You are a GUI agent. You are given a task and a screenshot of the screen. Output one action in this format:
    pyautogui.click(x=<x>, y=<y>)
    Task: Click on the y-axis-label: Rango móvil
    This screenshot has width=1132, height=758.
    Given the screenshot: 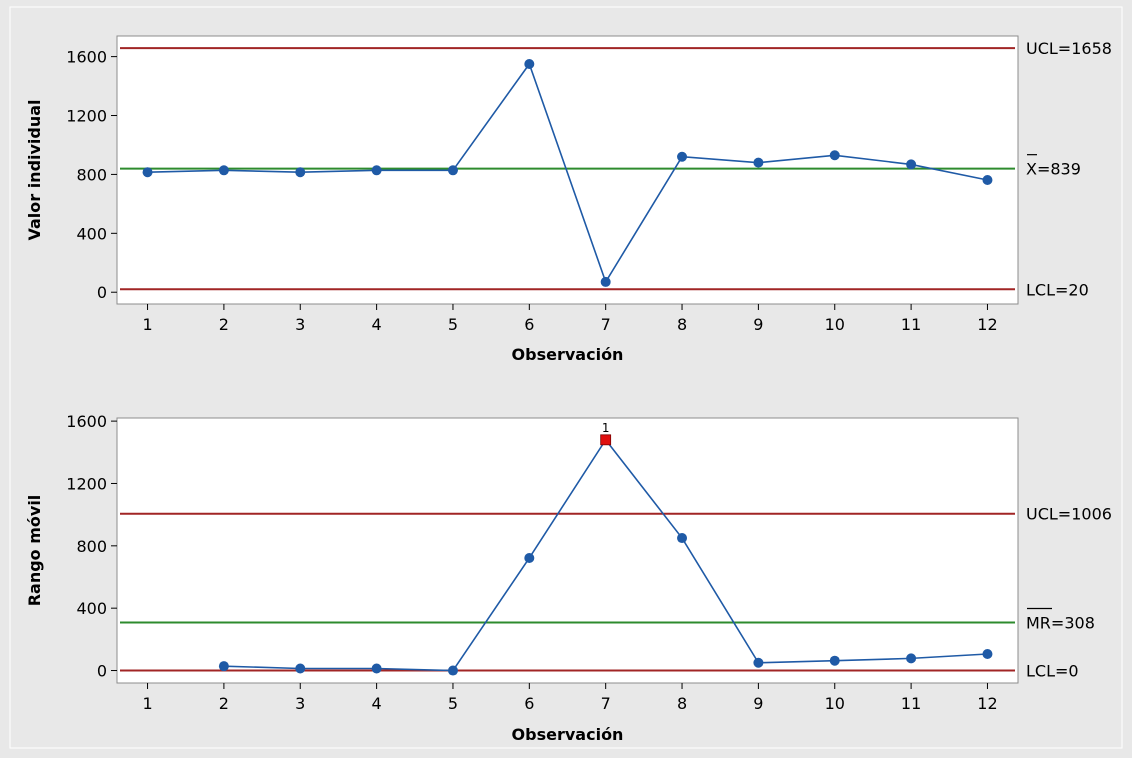 What is the action you would take?
    pyautogui.click(x=34, y=551)
    